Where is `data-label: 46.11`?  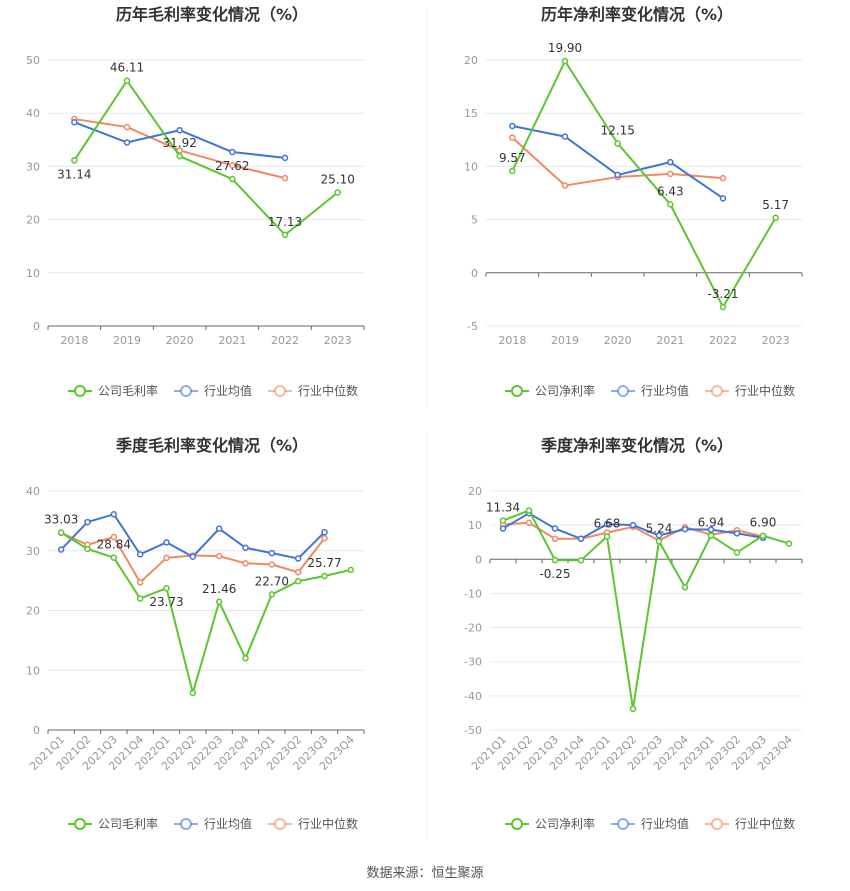
data-label: 46.11 is located at coordinates (127, 68).